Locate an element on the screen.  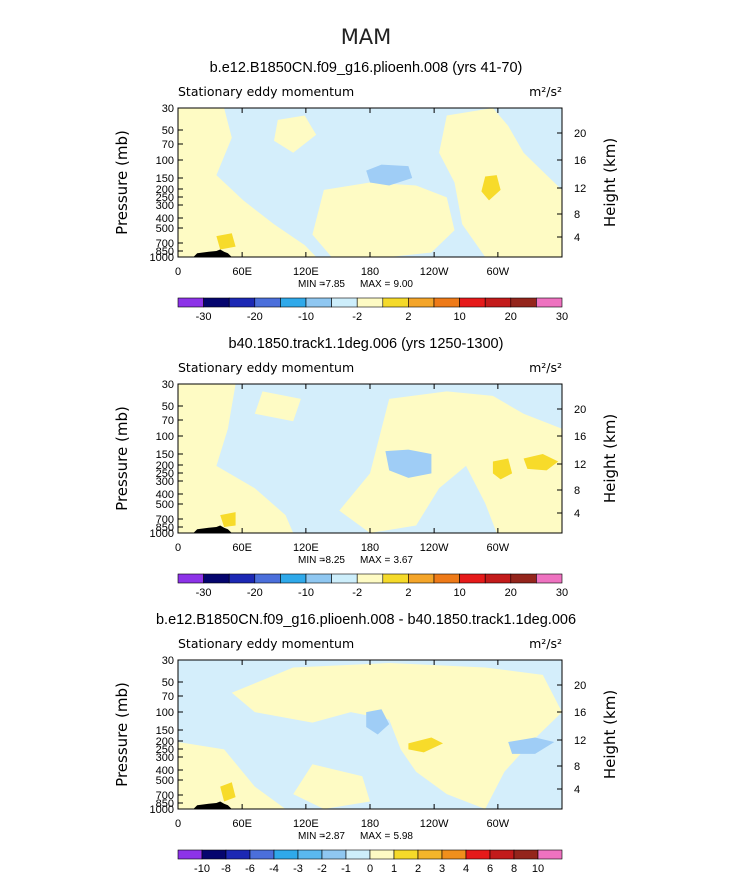
colorbar-label: 0 is located at coordinates (370, 869).